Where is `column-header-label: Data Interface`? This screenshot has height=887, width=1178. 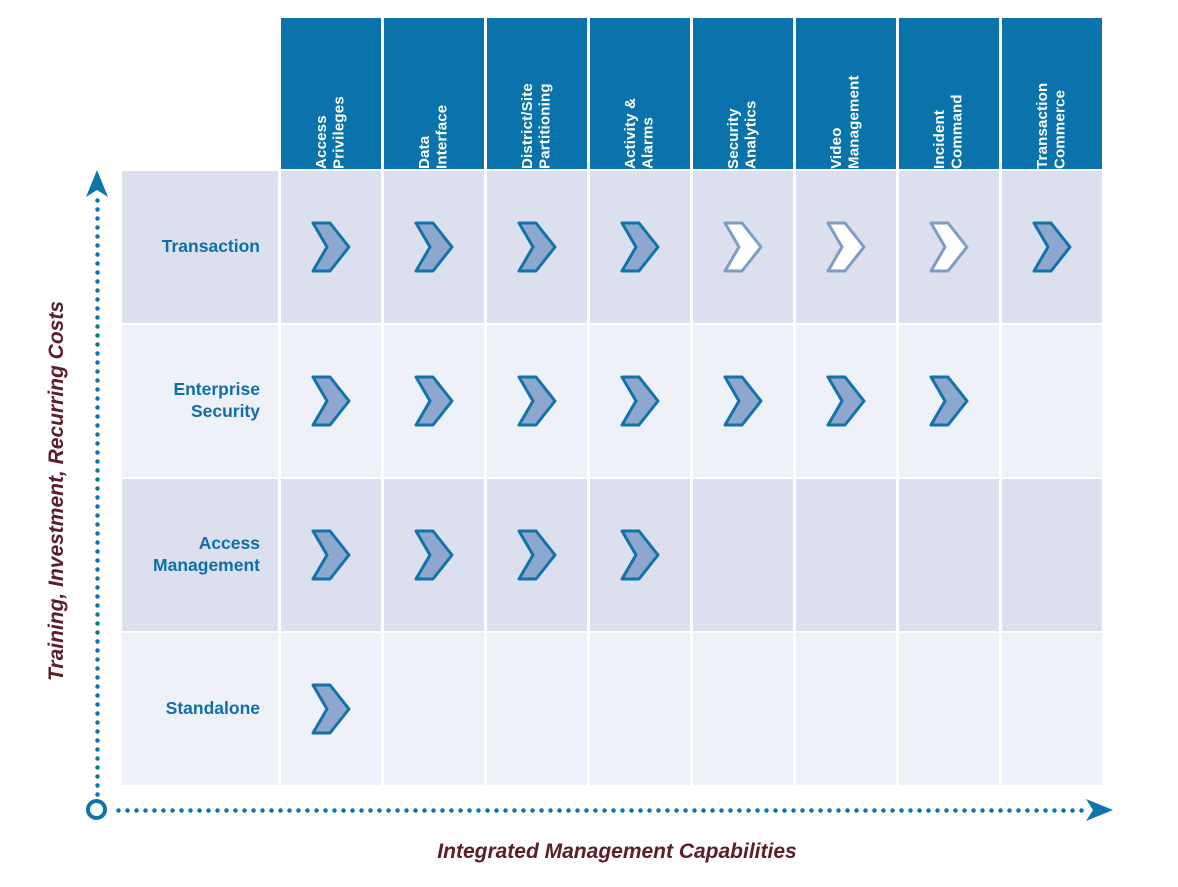
column-header-label: Data Interface is located at coordinates (433, 136).